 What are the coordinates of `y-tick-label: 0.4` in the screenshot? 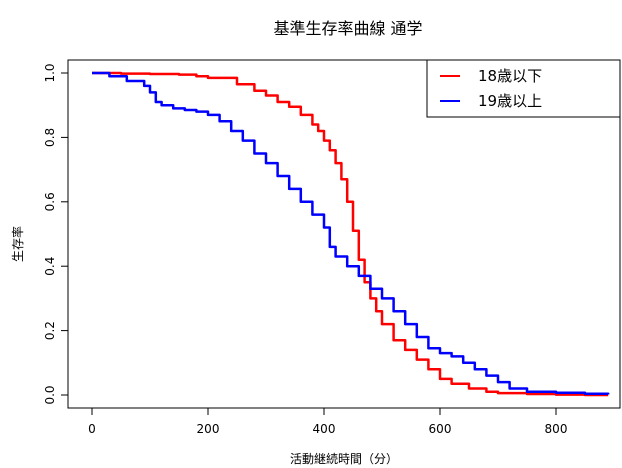 It's located at (50, 266).